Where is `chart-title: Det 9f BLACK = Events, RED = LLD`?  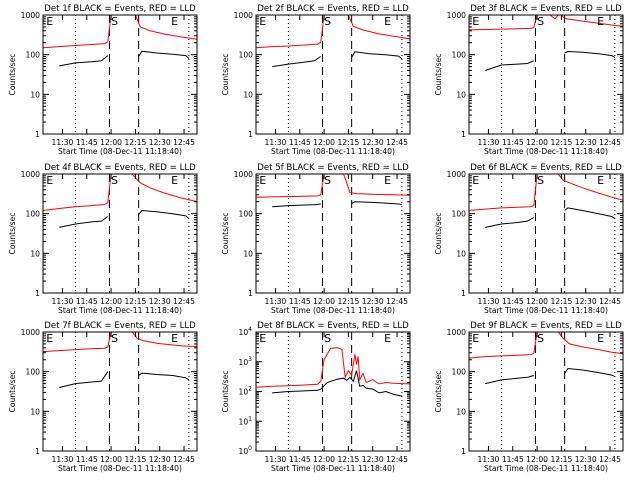
chart-title: Det 9f BLACK = Events, RED = LLD is located at coordinates (546, 326).